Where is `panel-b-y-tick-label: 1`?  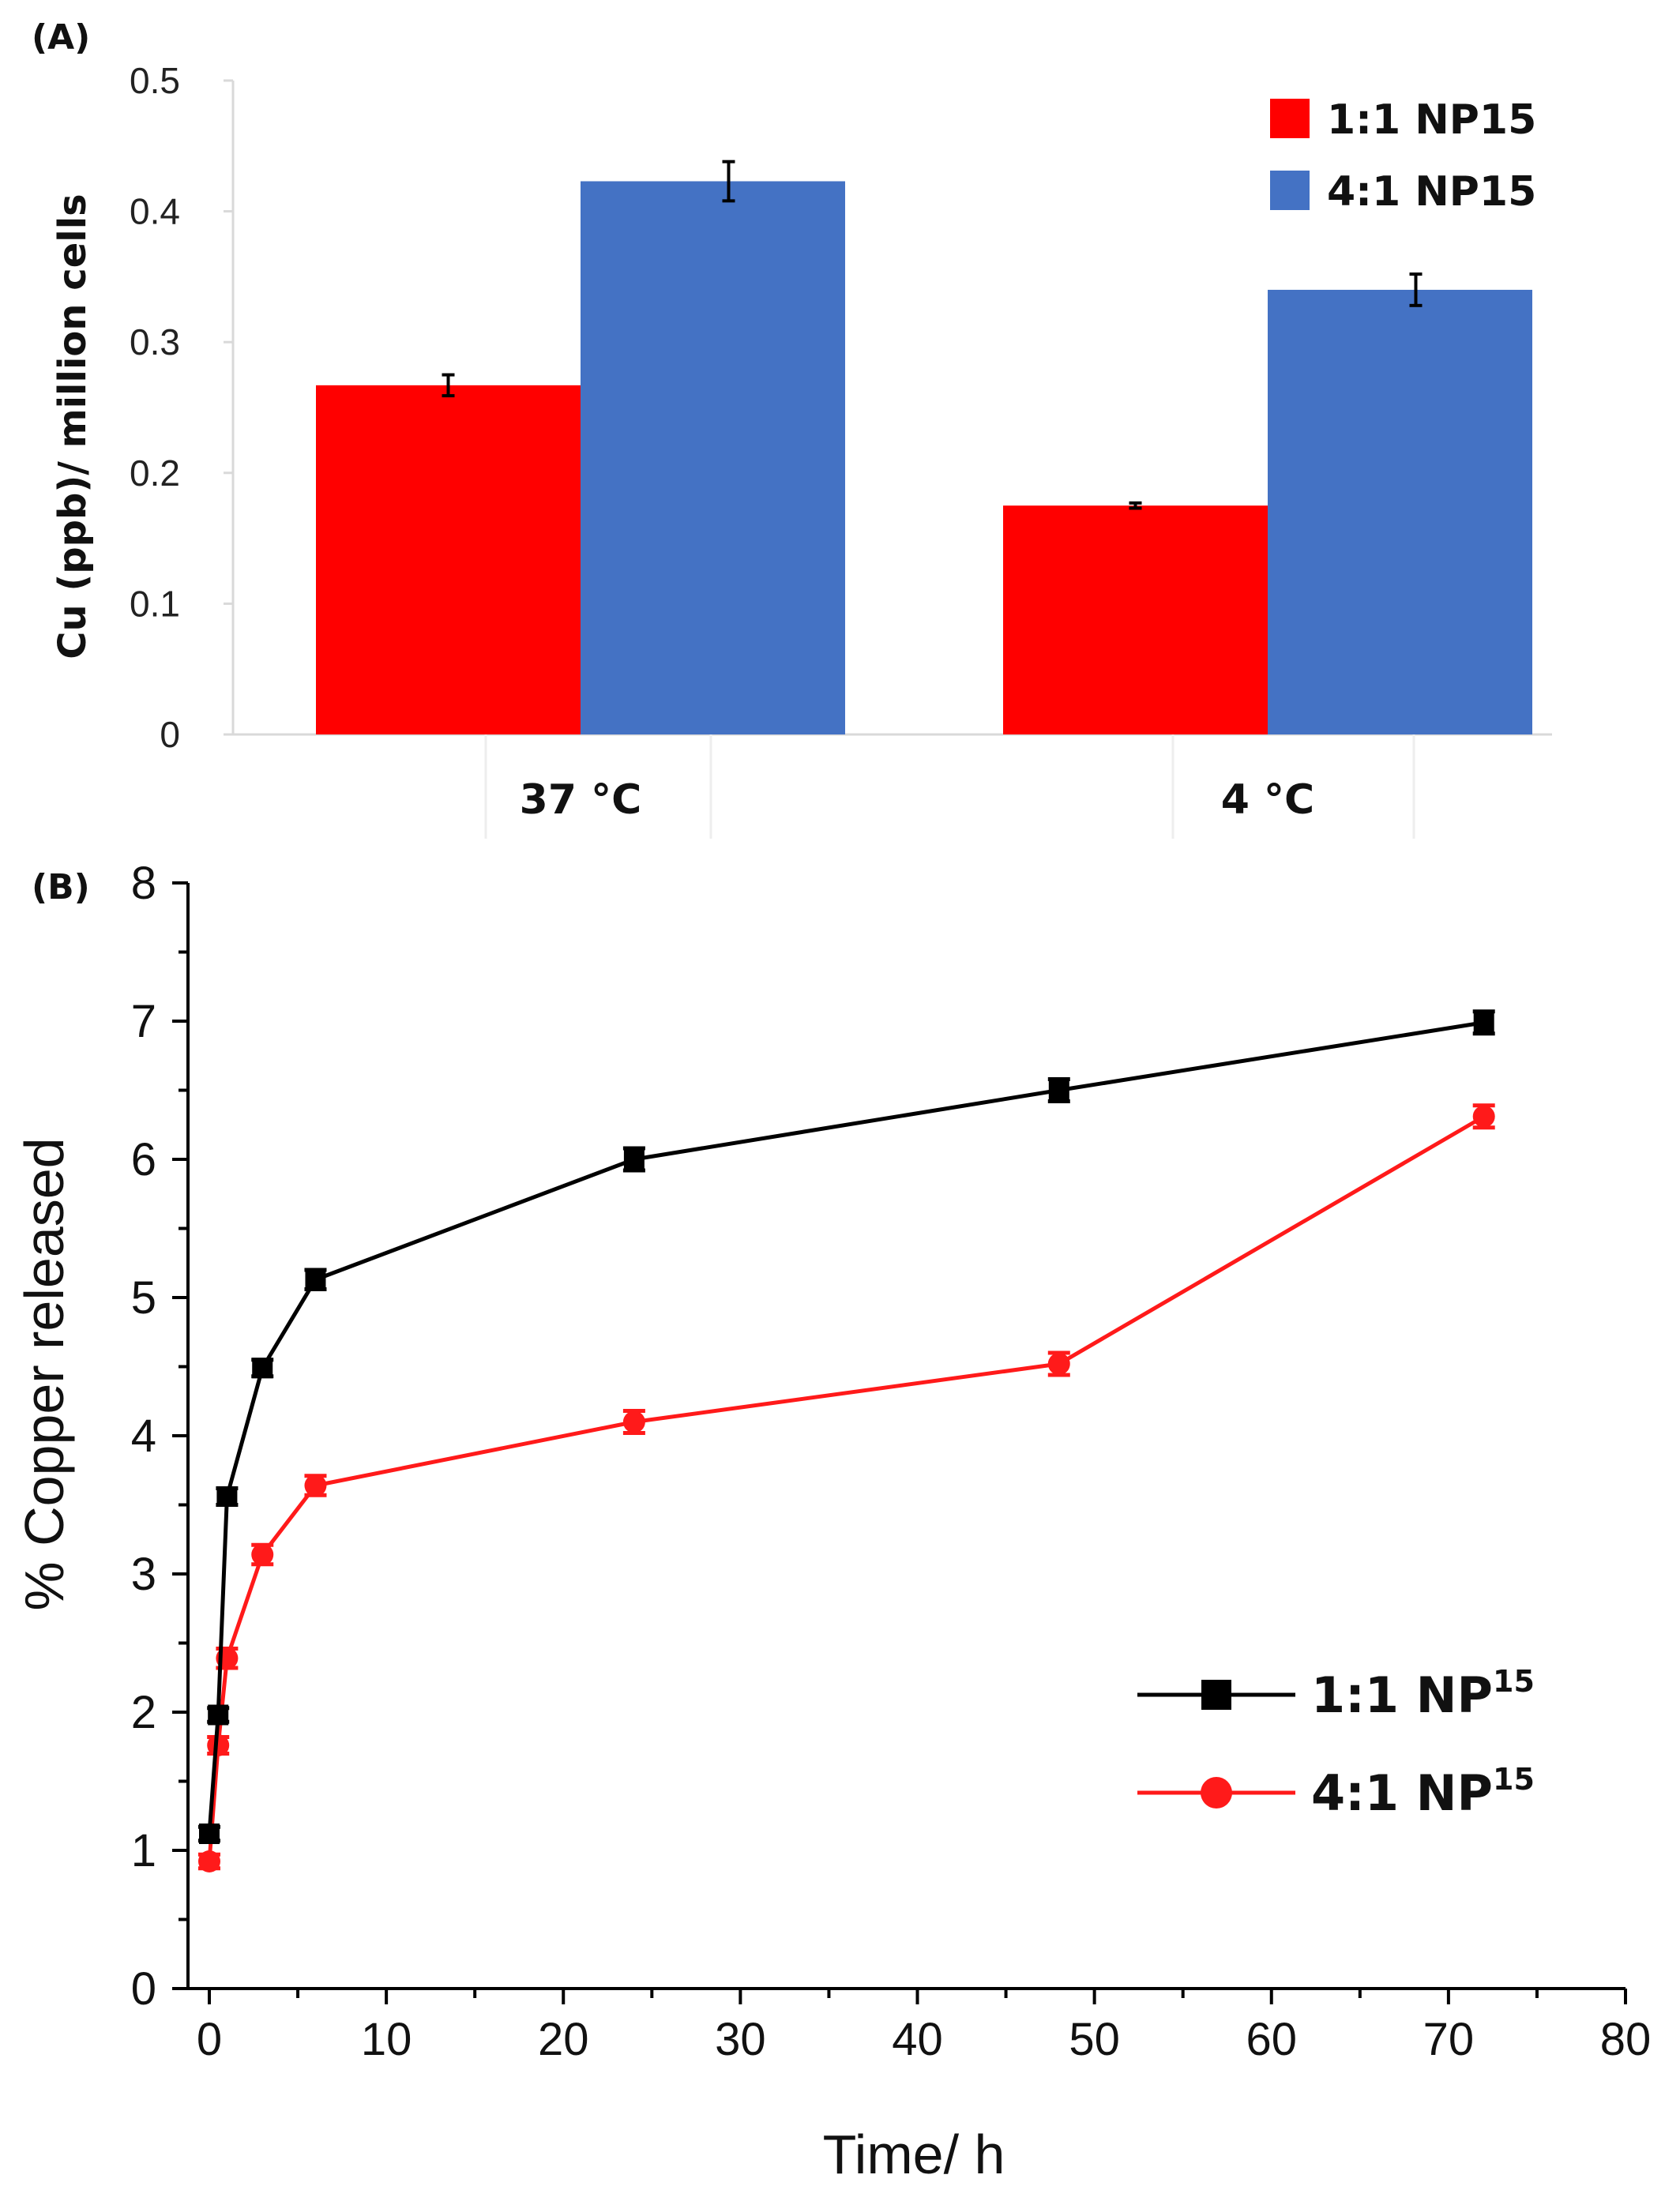
panel-b-y-tick-label: 1 is located at coordinates (143, 1850).